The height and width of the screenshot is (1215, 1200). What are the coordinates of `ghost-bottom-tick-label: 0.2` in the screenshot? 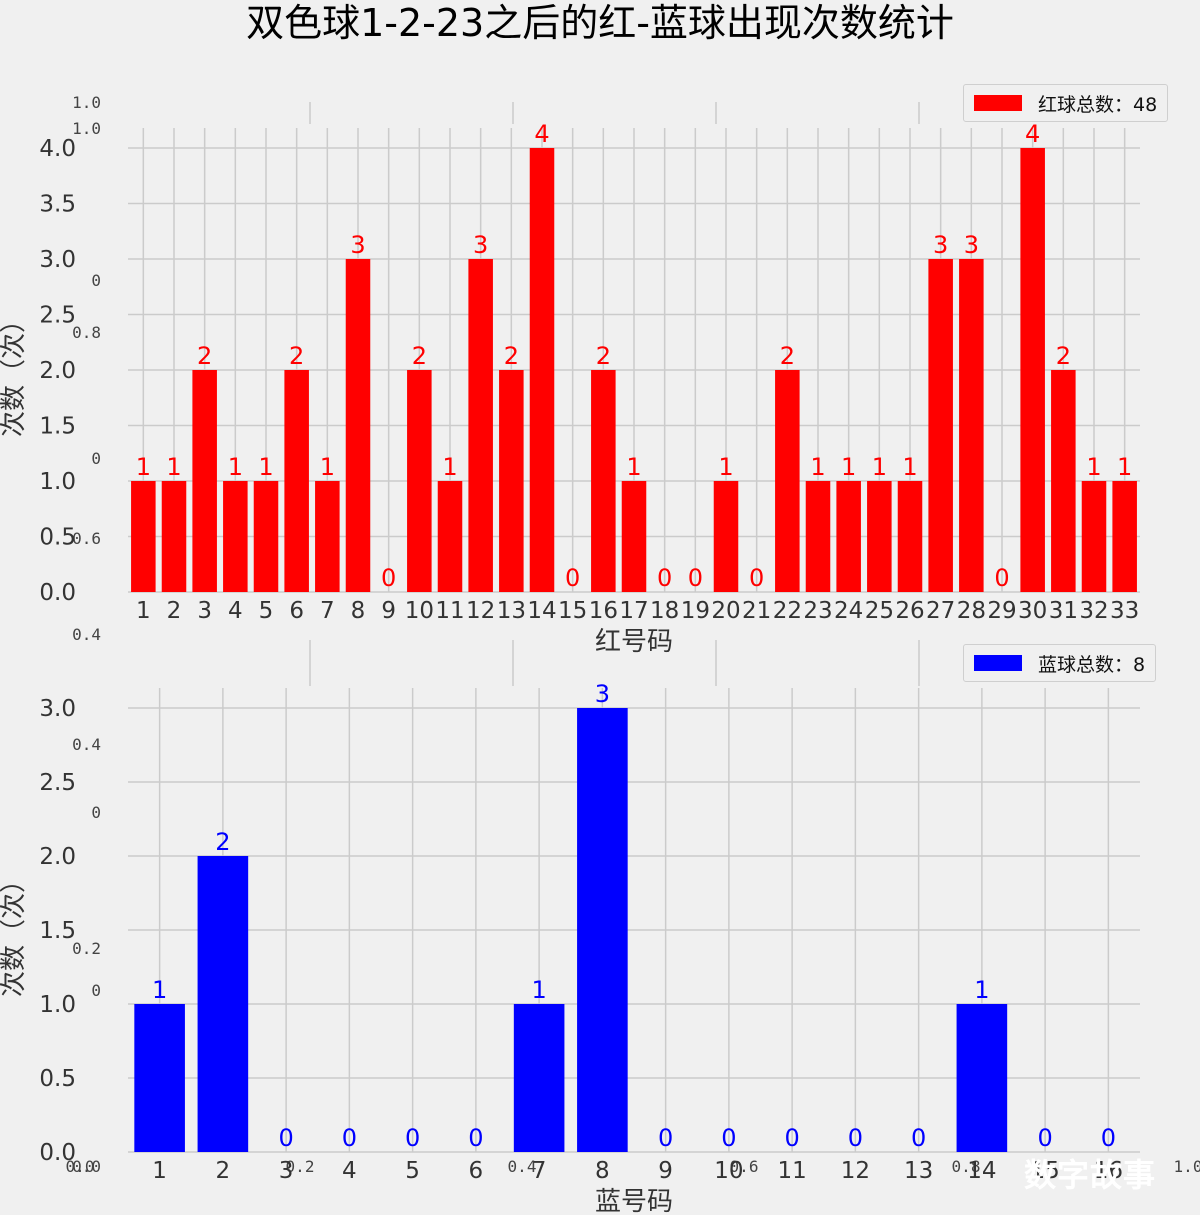 It's located at (300, 1166).